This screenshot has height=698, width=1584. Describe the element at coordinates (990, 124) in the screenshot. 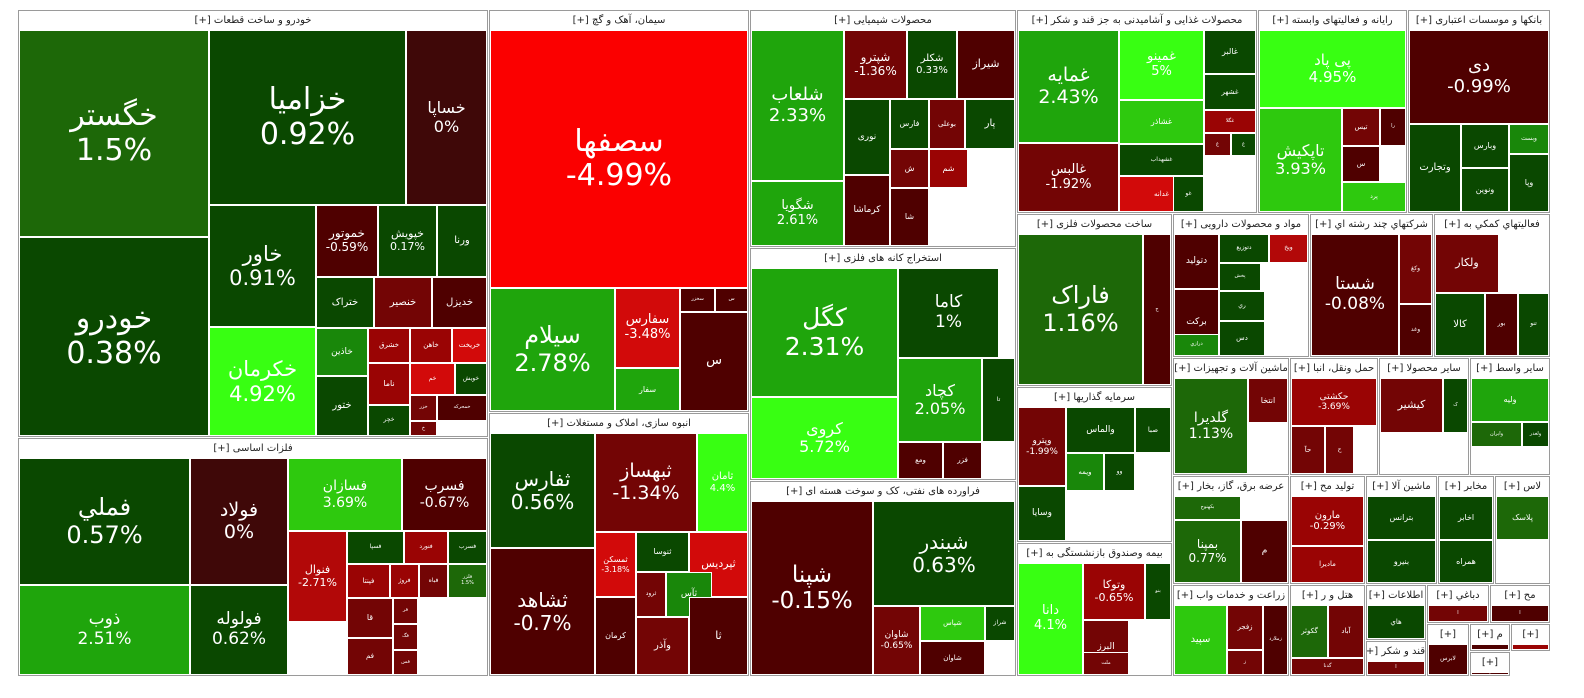

I see `stock-tile: پار` at that location.